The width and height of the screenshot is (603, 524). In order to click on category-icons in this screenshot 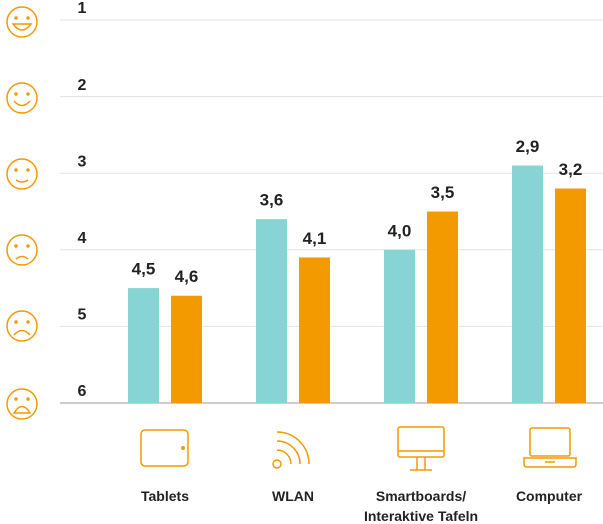, I will do `click(358, 448)`.